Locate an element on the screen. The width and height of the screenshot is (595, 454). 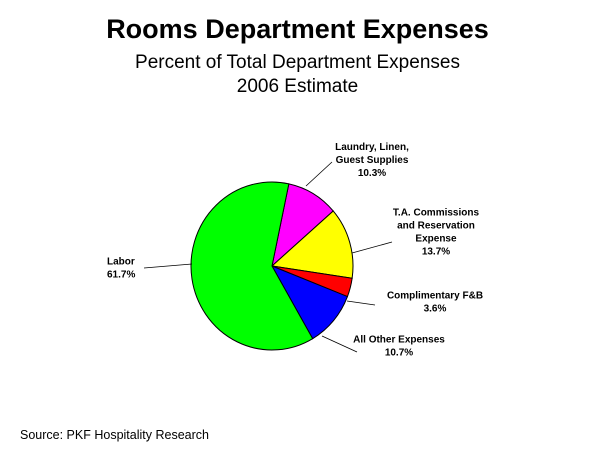
chart-subtitle-year: 2006 Estimate is located at coordinates (297, 86).